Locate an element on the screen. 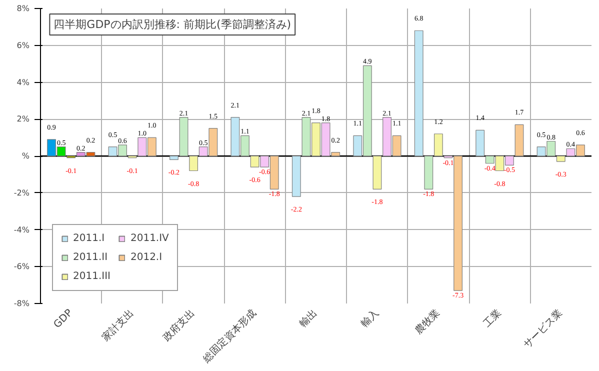  x-tick-label: 家計支出 is located at coordinates (117, 325).